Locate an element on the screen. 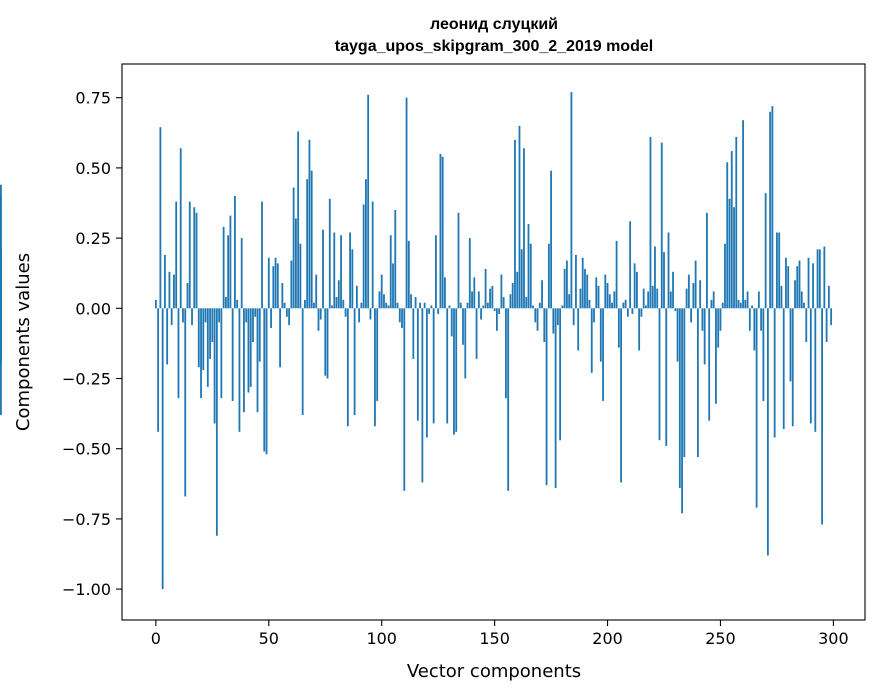 The height and width of the screenshot is (696, 880). x-tick-label: 50 is located at coordinates (269, 638).